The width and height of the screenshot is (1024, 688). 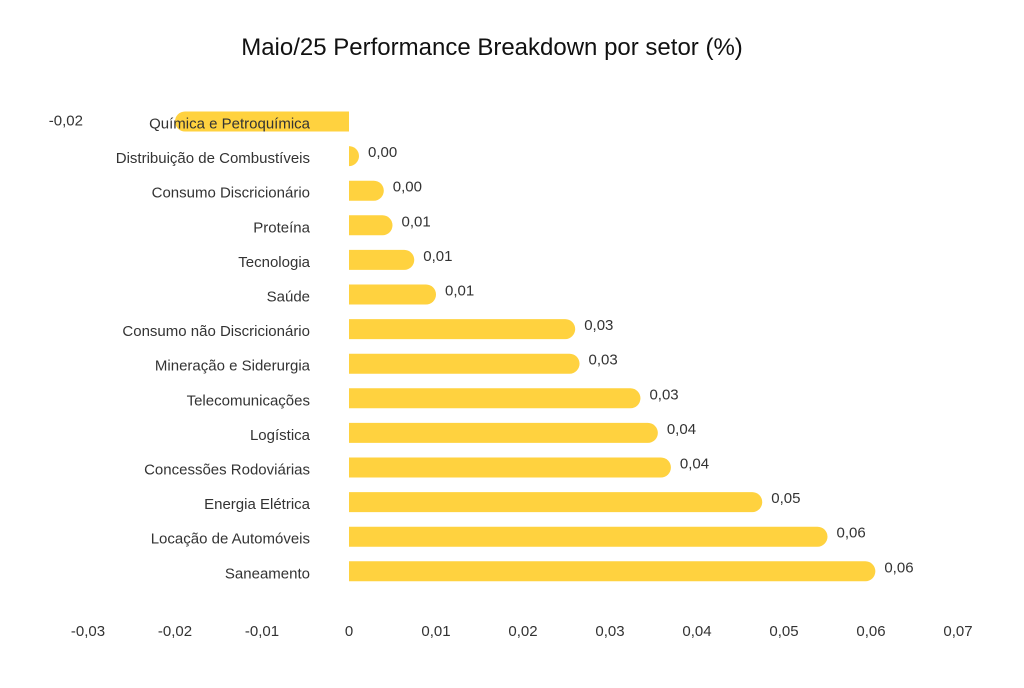 What do you see at coordinates (248, 400) in the screenshot?
I see `category-label: Telecomunicações` at bounding box center [248, 400].